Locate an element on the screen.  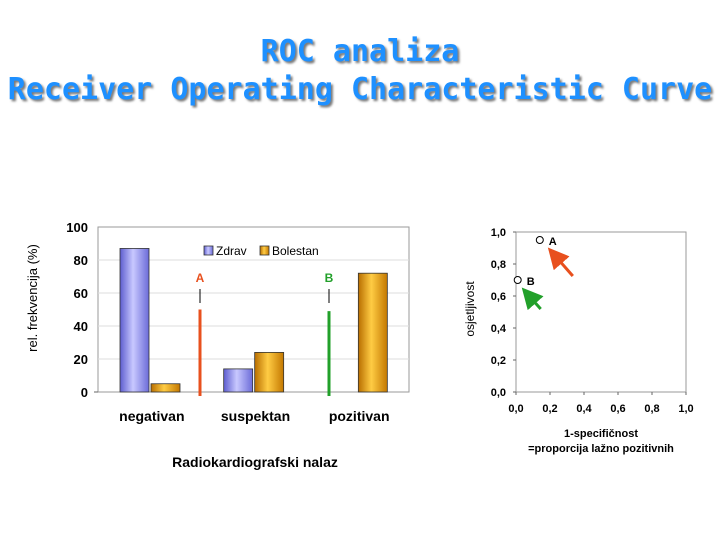
bar-y-tick-label: 0 is located at coordinates (84, 392).